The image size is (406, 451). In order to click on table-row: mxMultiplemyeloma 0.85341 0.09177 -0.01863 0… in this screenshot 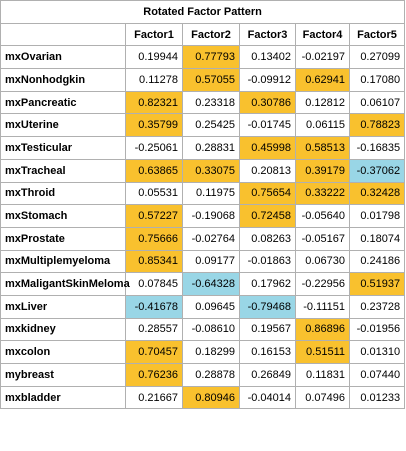, I will do `click(203, 261)`.